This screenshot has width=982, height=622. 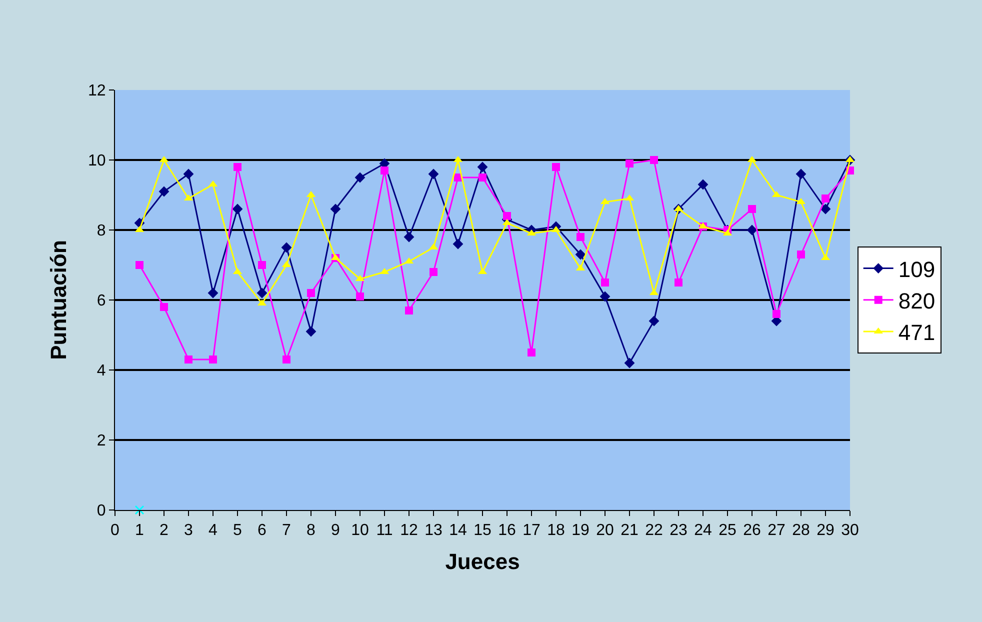 I want to click on x-tick-label: 14, so click(x=458, y=531).